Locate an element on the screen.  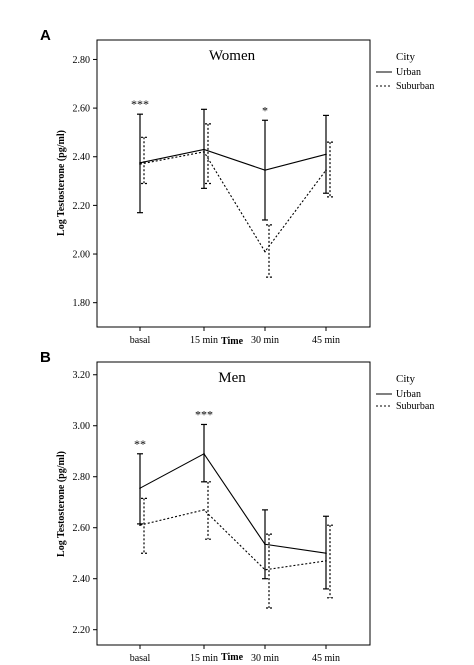
panel-a-y-ticks: 1.80 2.00 2.20 2.40 2.60 2.80 is located at coordinates (85, 182).